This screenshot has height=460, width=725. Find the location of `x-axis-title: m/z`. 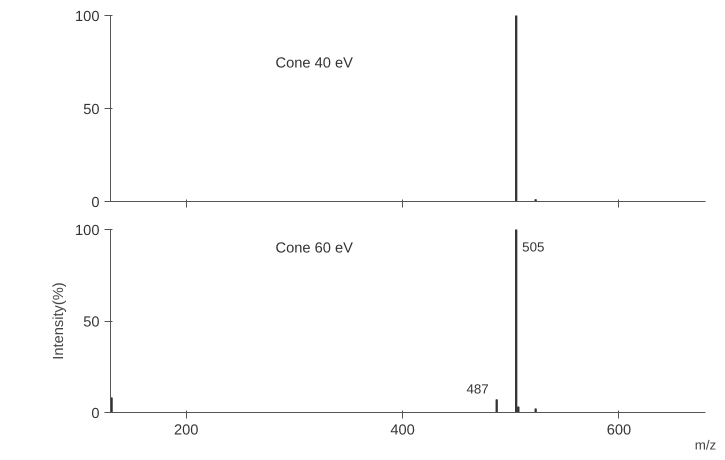

x-axis-title: m/z is located at coordinates (705, 445).